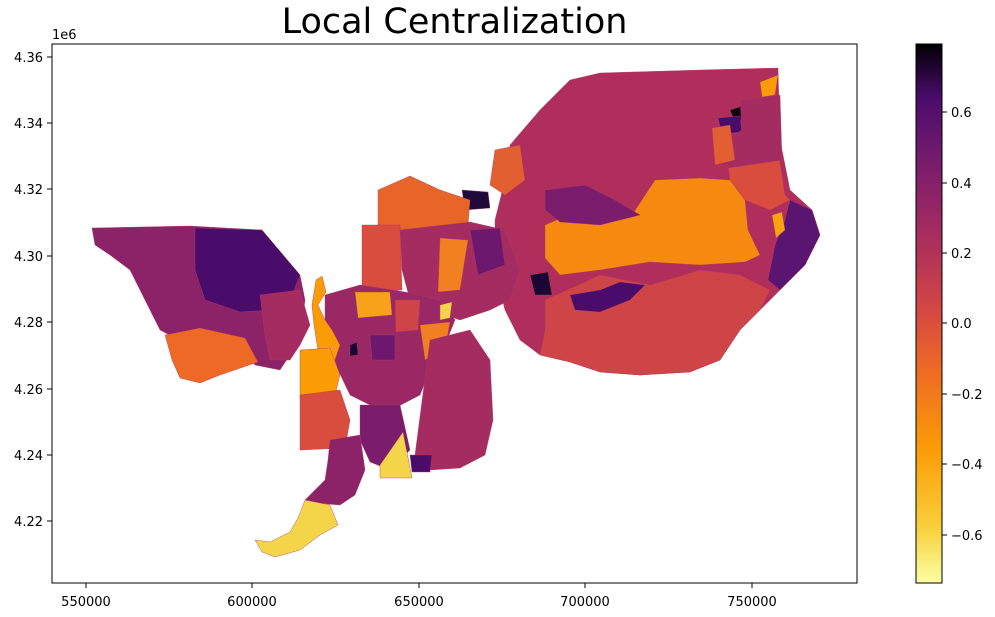 The image size is (995, 617). Describe the element at coordinates (541, 283) in the screenshot. I see `region-dark-patch` at that location.